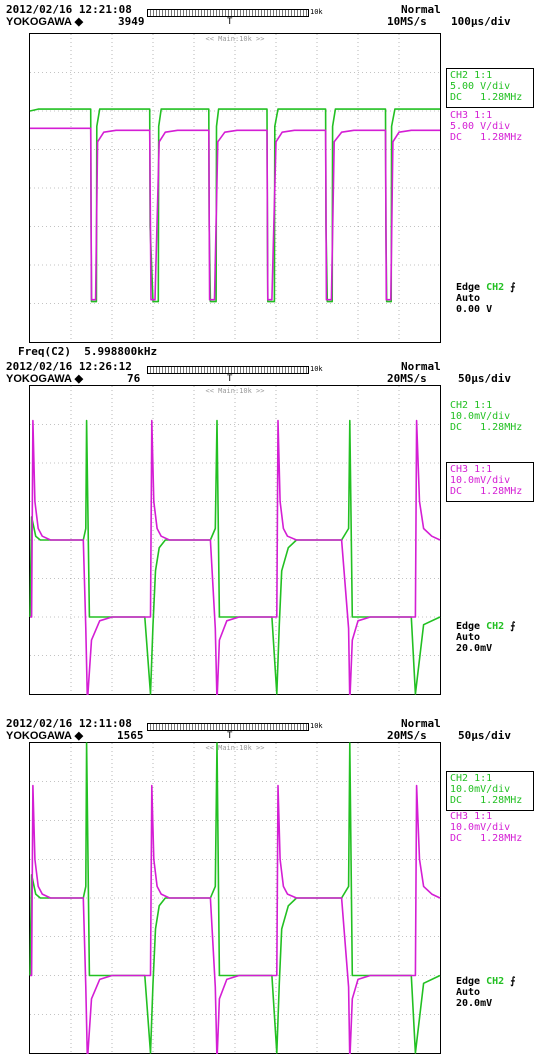 This screenshot has height=1060, width=536. I want to click on ch3-info-box, so click(490, 482).